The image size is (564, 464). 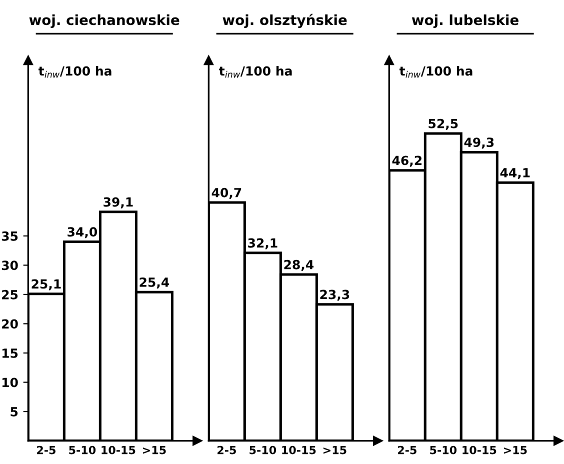 What do you see at coordinates (227, 193) in the screenshot?
I see `data-label: 40,7` at bounding box center [227, 193].